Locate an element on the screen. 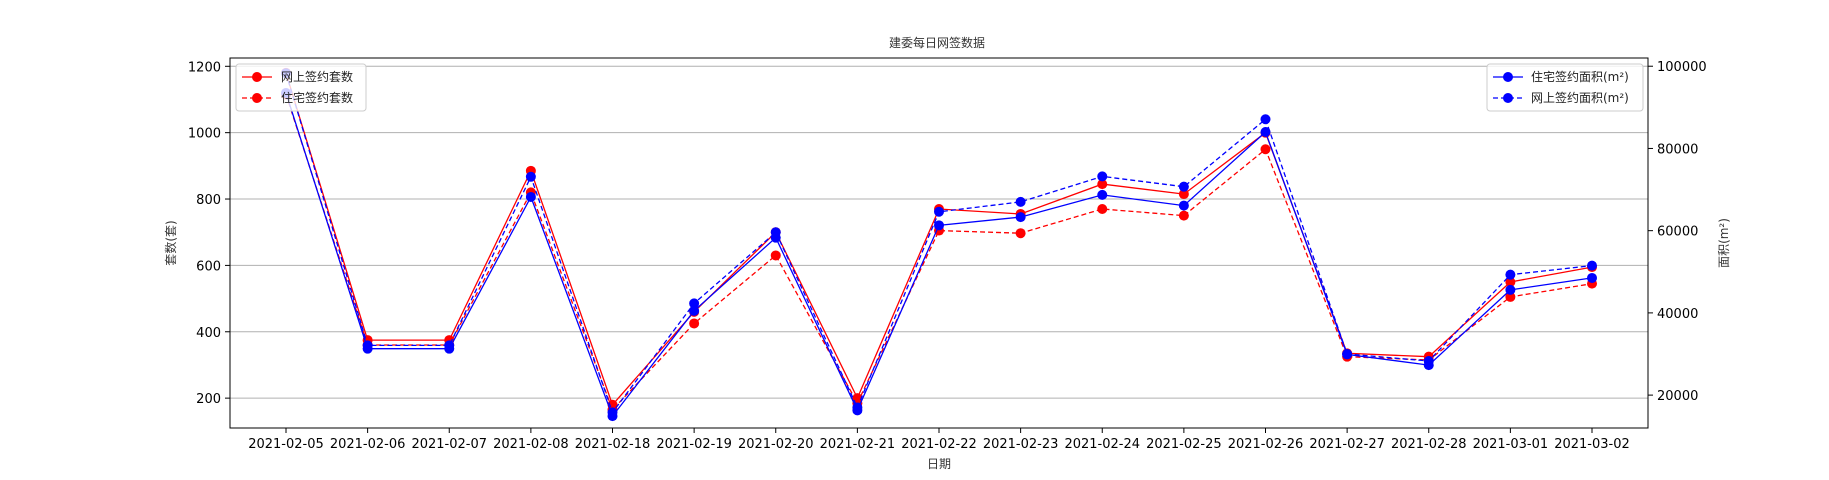 The width and height of the screenshot is (1829, 480). left-axis-title: 套数(套) is located at coordinates (170, 242).